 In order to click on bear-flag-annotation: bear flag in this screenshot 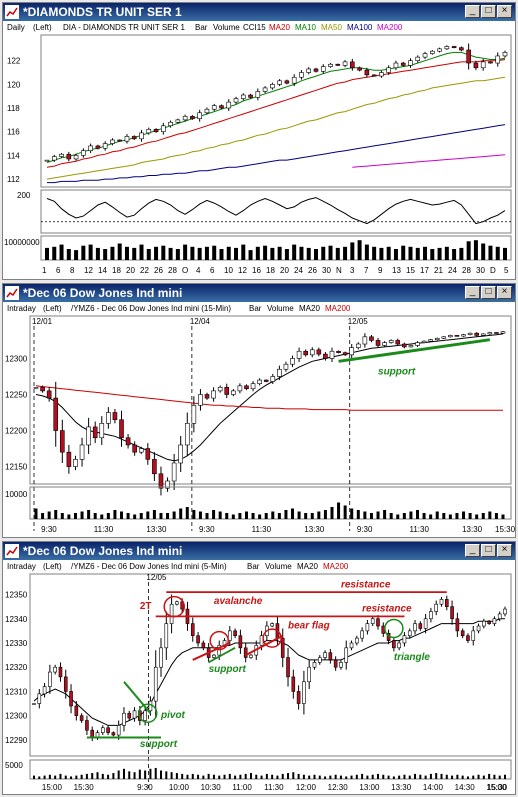, I will do `click(309, 625)`.